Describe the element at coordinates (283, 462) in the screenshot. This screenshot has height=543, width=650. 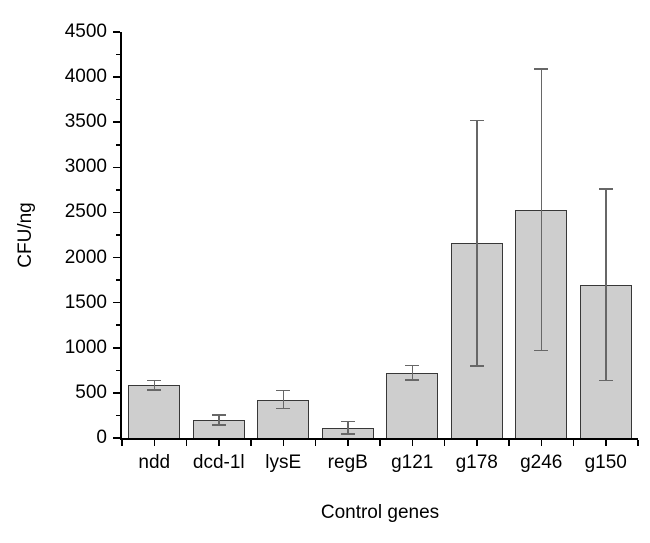
I see `x-tick-label-lysE: lysE` at that location.